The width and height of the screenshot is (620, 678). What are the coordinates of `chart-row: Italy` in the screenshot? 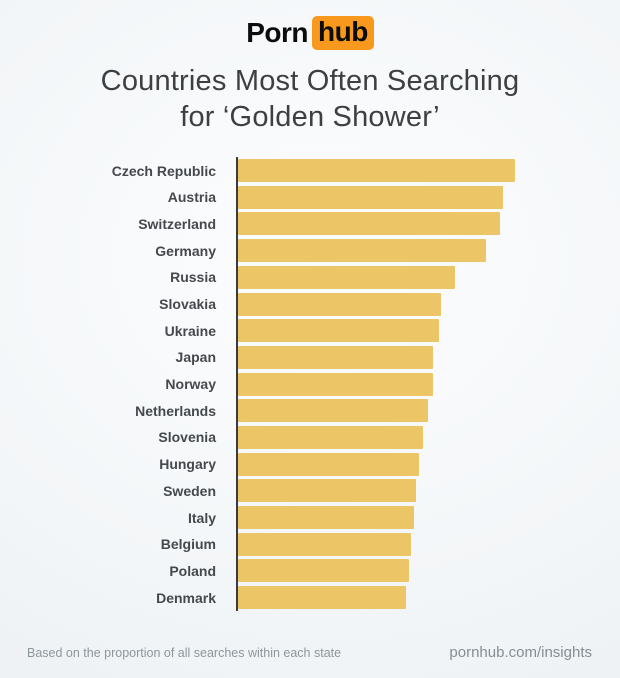 It's located at (310, 518).